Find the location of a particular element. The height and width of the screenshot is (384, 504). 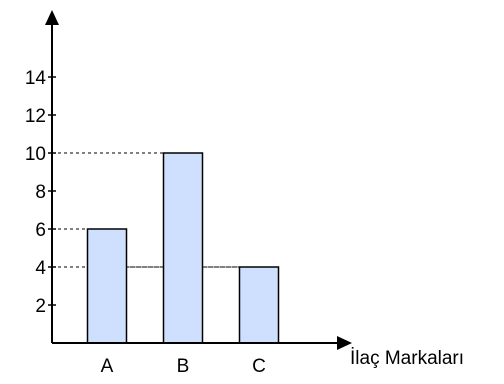

bar-b is located at coordinates (183, 248).